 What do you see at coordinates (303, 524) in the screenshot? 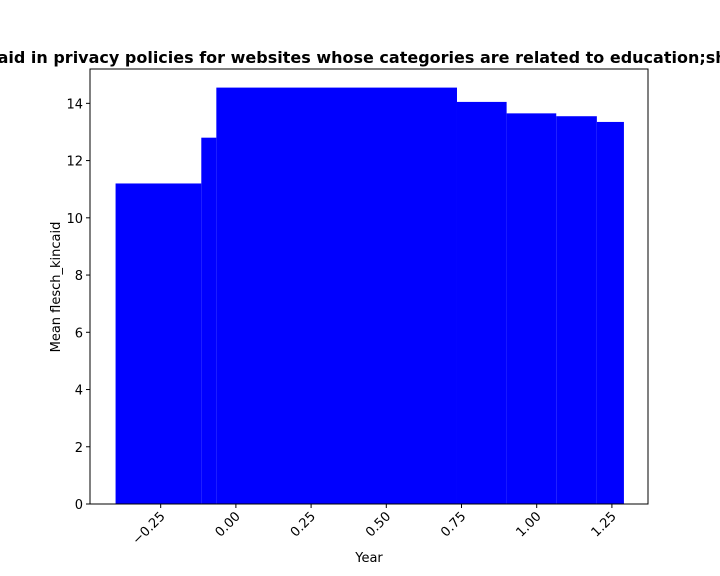
I see `x-tick-label: 0.25` at bounding box center [303, 524].